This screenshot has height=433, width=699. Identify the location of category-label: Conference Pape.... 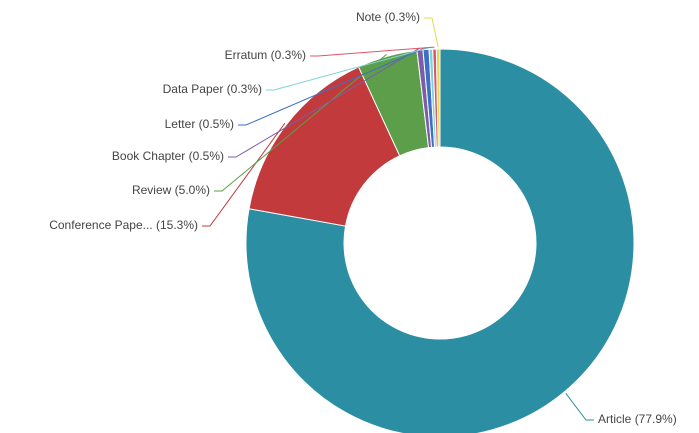
(100, 225).